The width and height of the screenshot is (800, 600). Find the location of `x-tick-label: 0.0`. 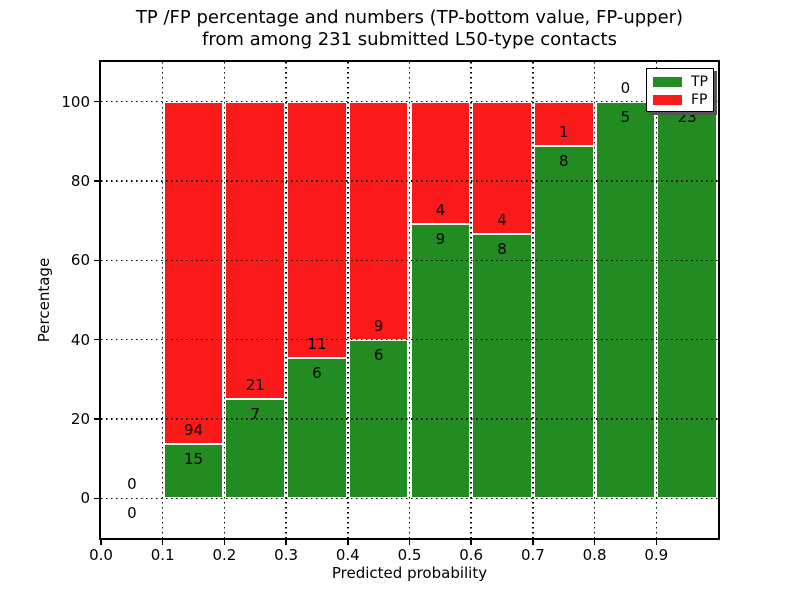

x-tick-label: 0.0 is located at coordinates (101, 555).